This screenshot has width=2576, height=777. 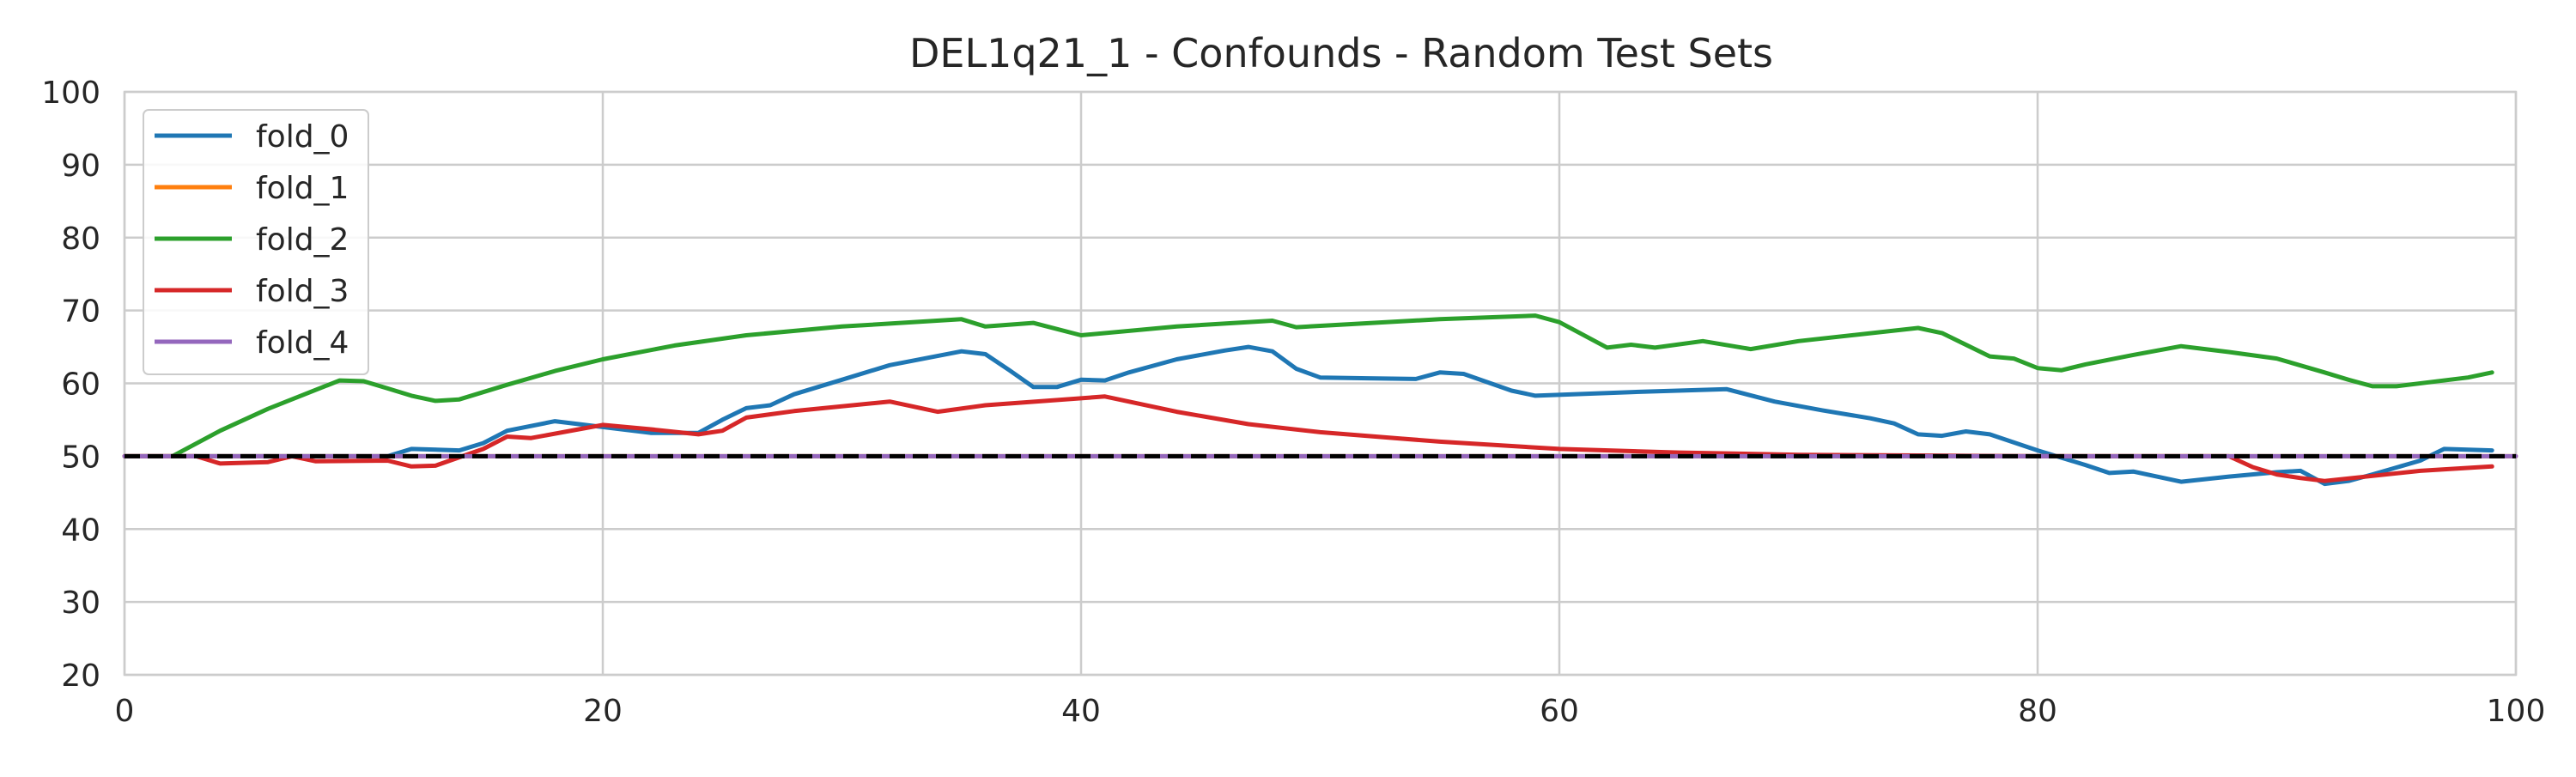 I want to click on y-tick-label: 90, so click(x=80, y=166).